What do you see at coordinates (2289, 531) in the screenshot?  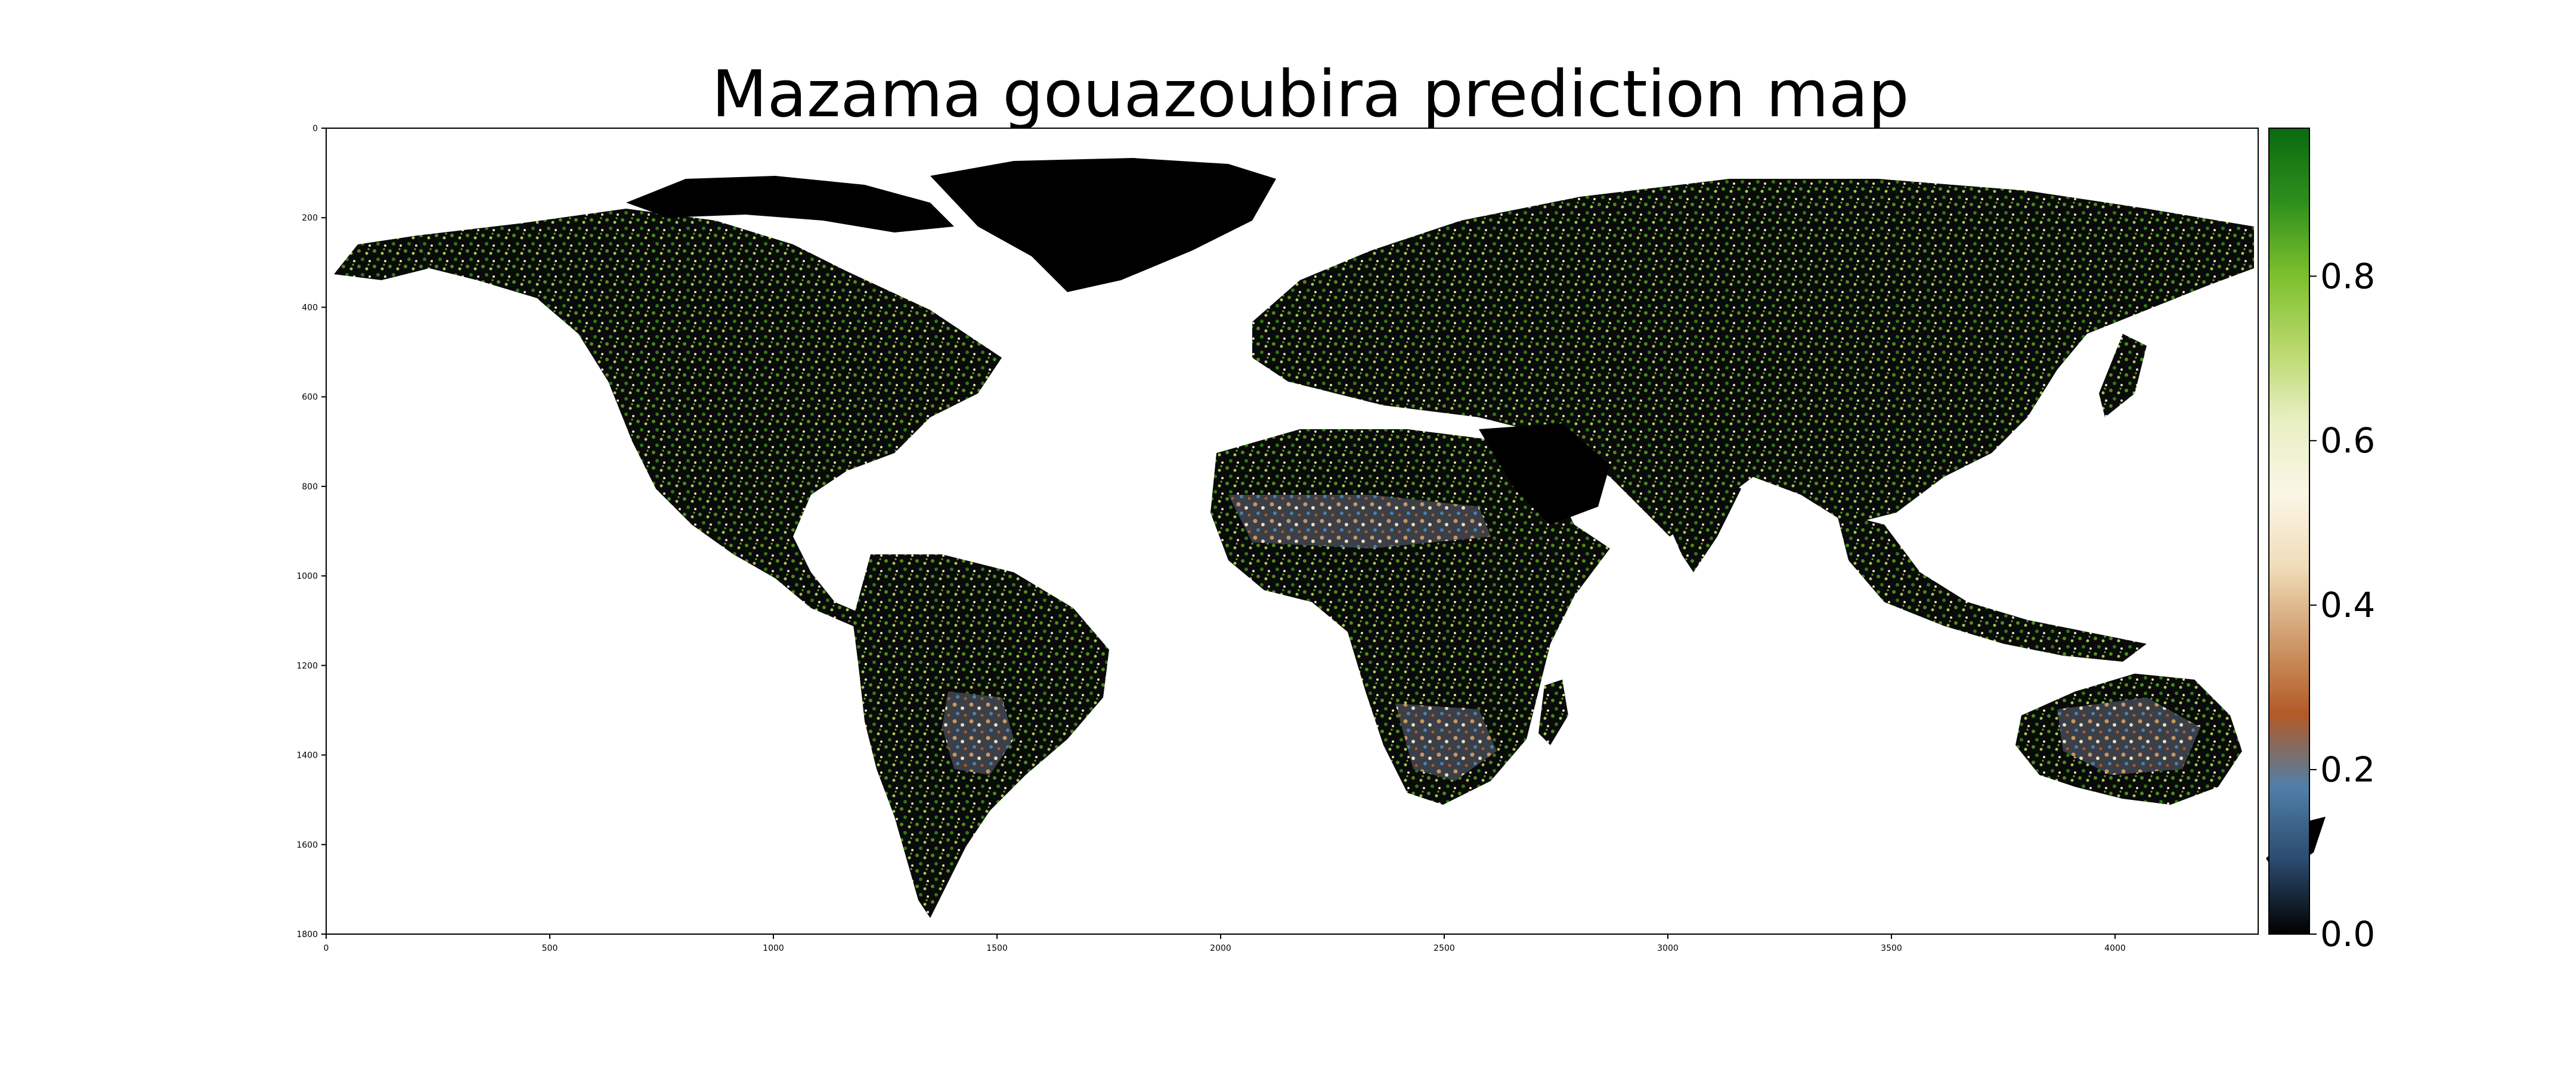 I see `colorbar-gradient` at bounding box center [2289, 531].